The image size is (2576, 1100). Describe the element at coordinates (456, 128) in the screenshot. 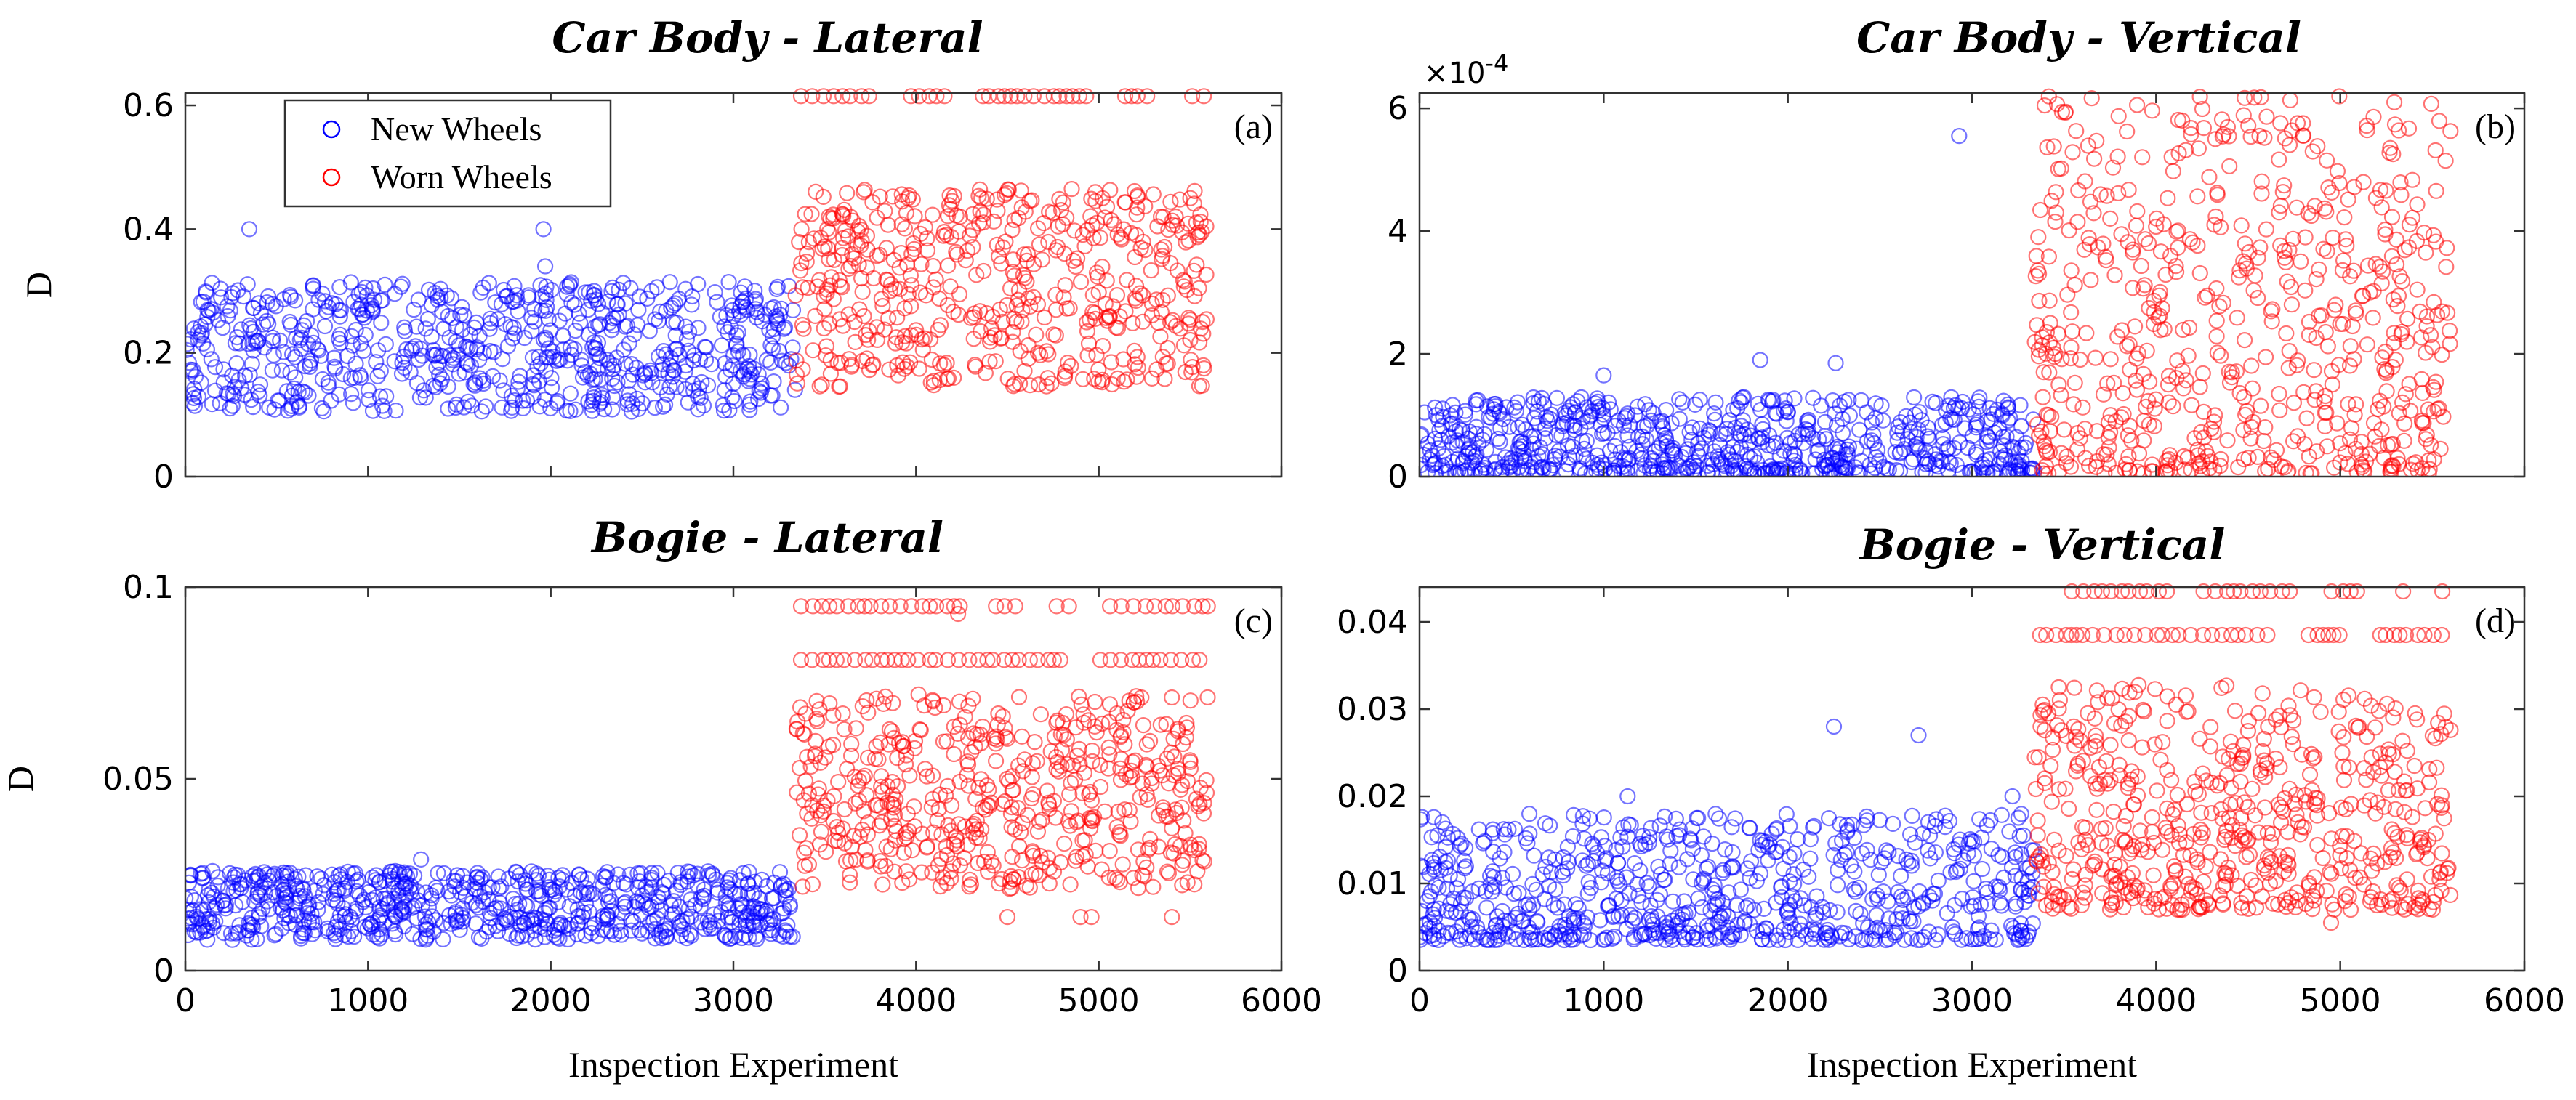

I see `legend-label-new: New Wheels` at that location.